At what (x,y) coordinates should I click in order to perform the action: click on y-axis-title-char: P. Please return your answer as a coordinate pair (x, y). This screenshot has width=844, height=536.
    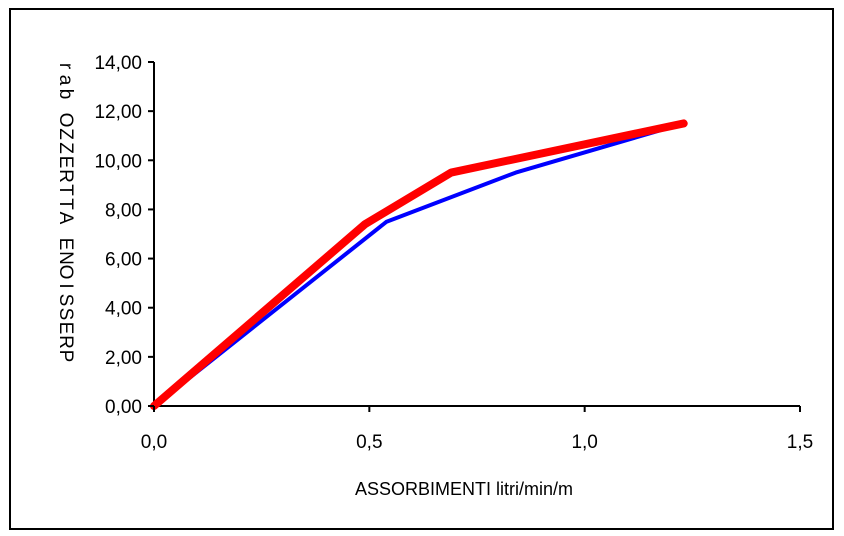
    Looking at the image, I should click on (65, 356).